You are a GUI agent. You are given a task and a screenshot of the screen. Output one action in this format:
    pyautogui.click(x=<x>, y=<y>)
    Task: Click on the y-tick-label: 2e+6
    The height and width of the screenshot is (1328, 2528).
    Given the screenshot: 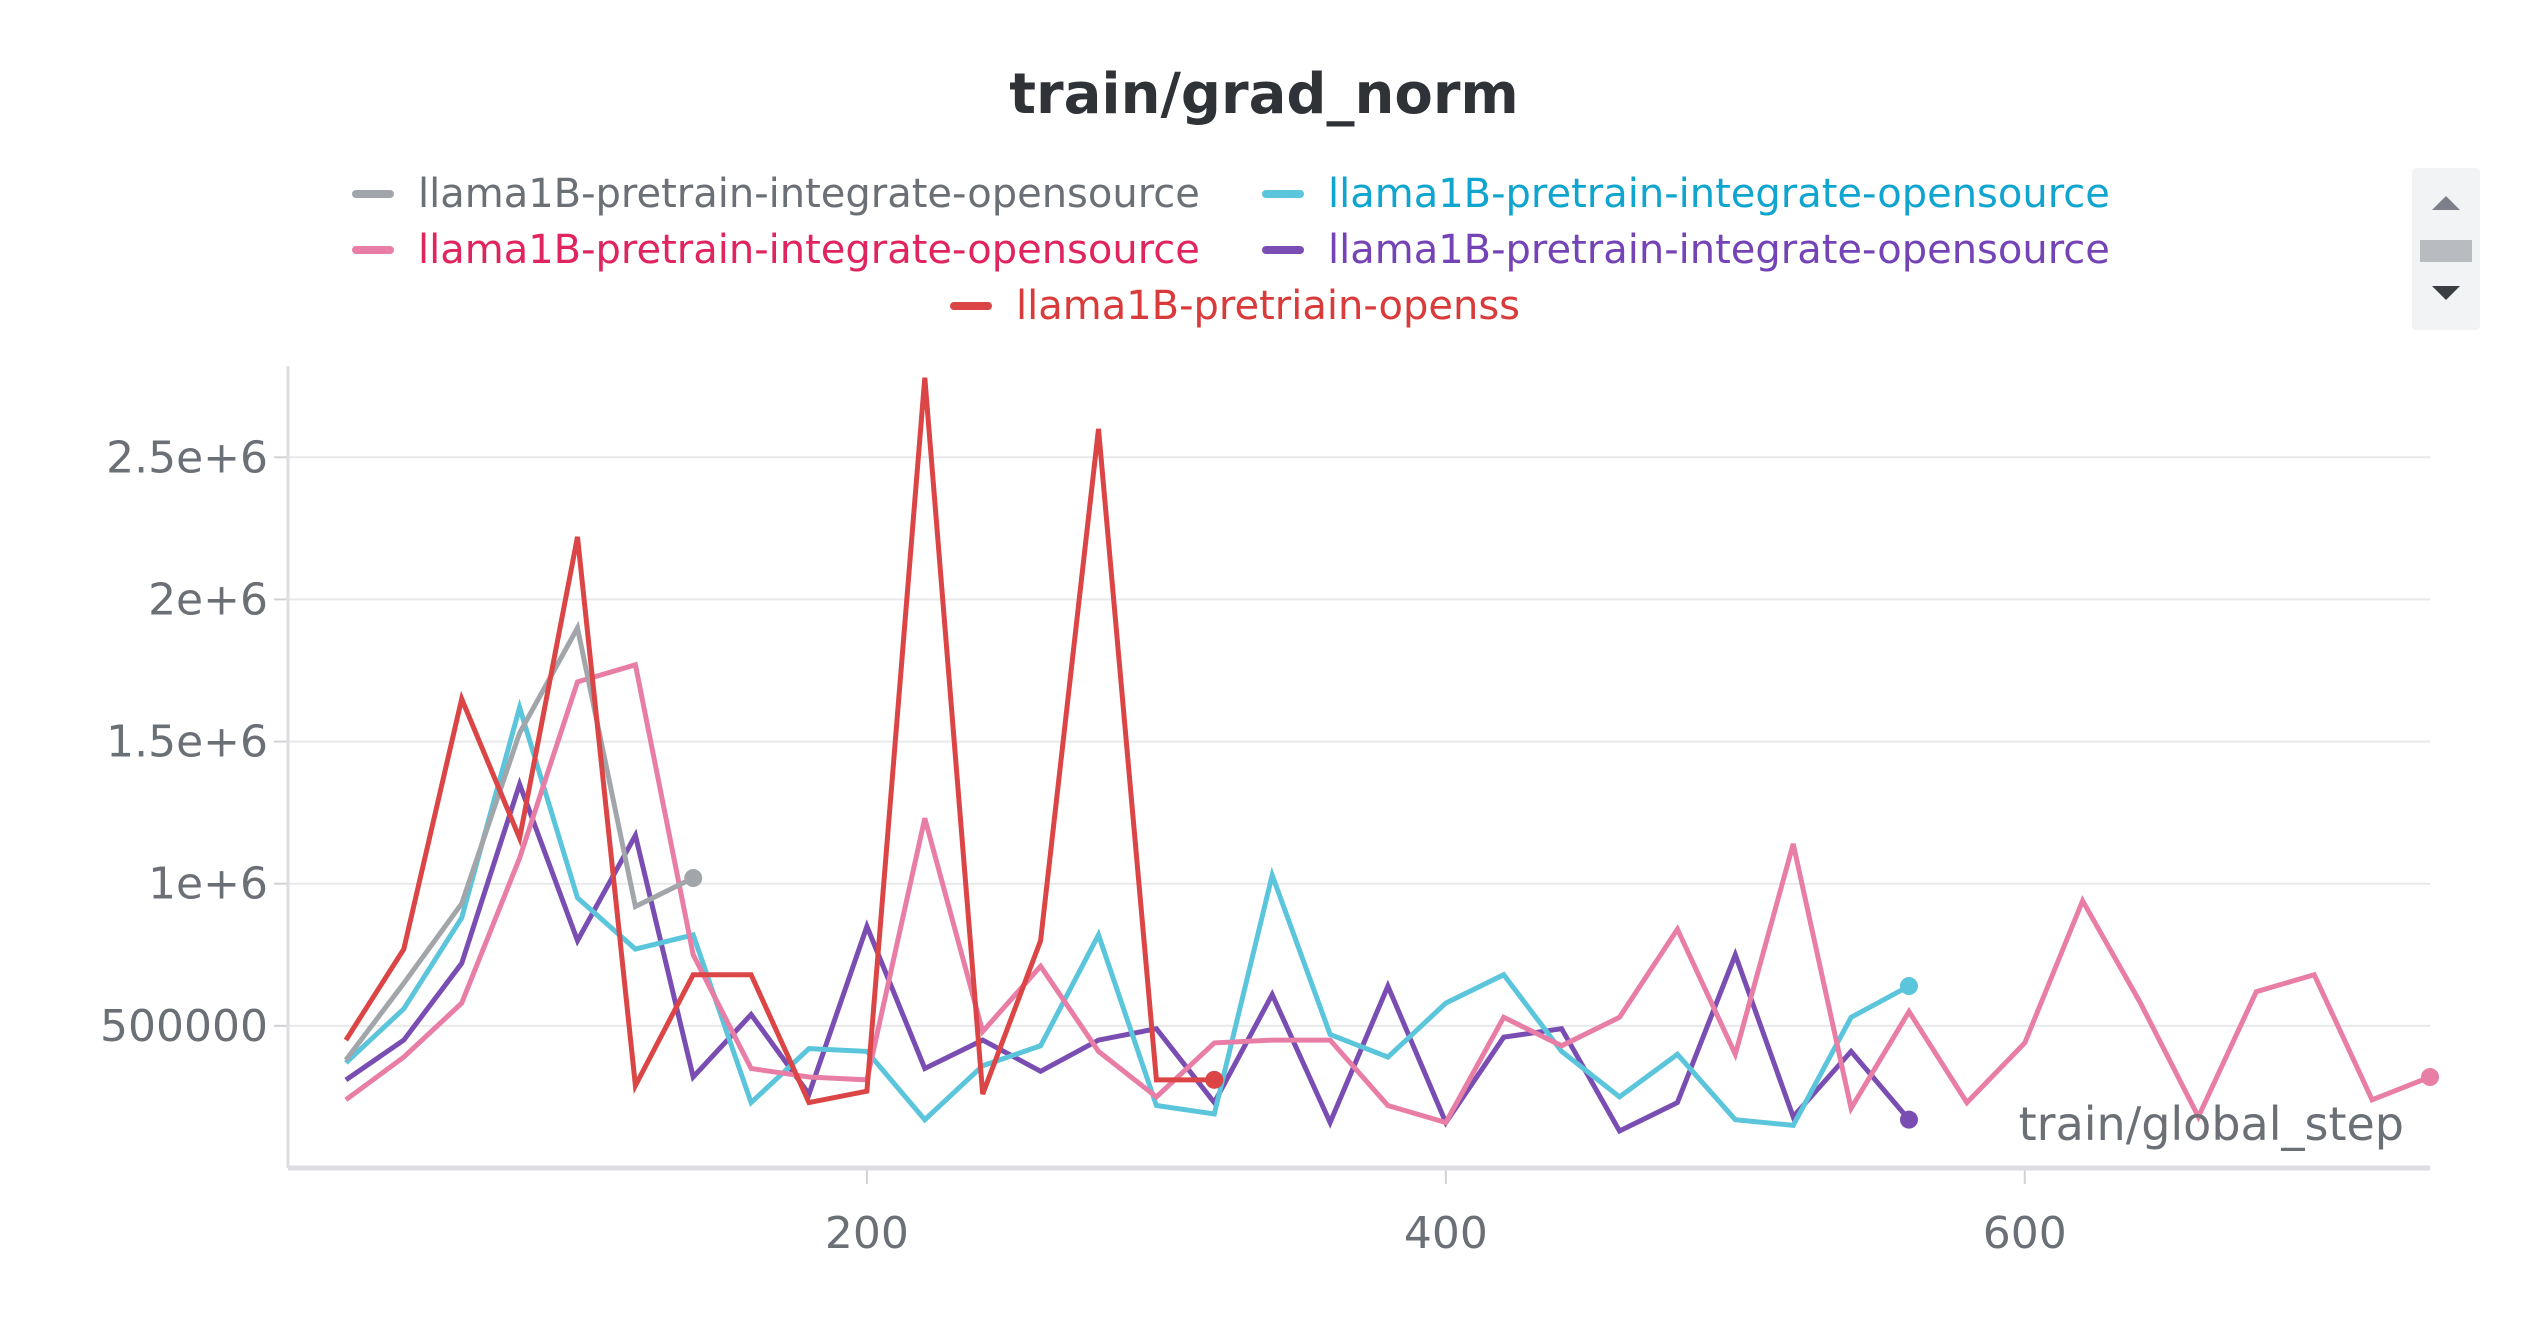 What is the action you would take?
    pyautogui.click(x=208, y=599)
    